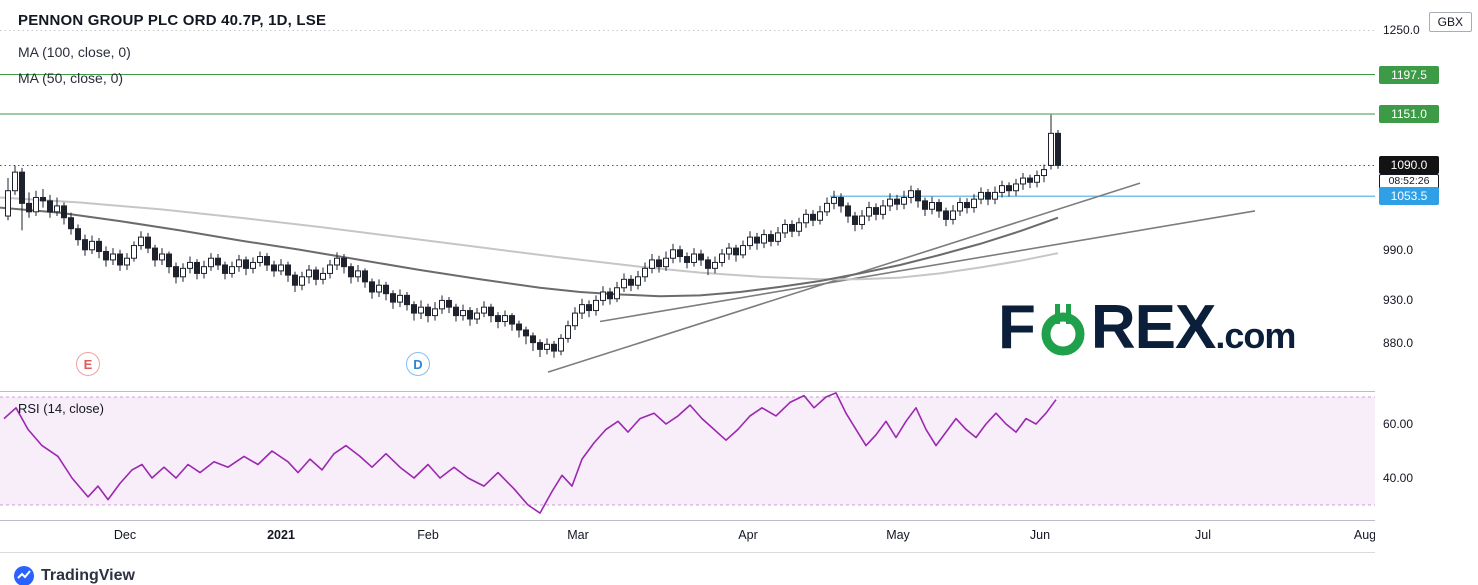 The image size is (1478, 585). I want to click on earnings-marker: E, so click(88, 364).